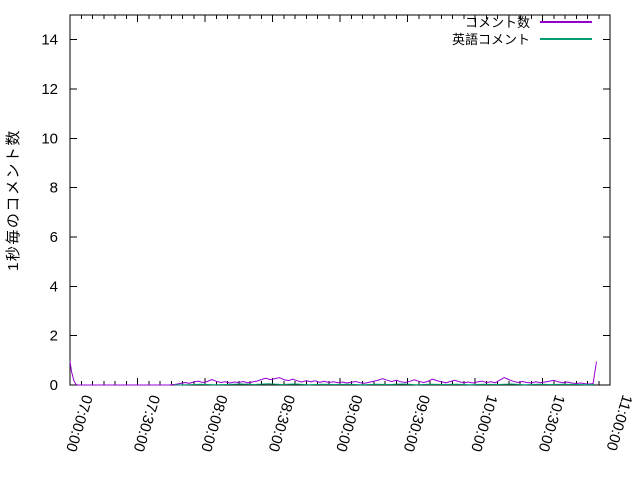 The image size is (640, 480). Describe the element at coordinates (551, 423) in the screenshot. I see `x-tick-label: 10:30:00` at that location.